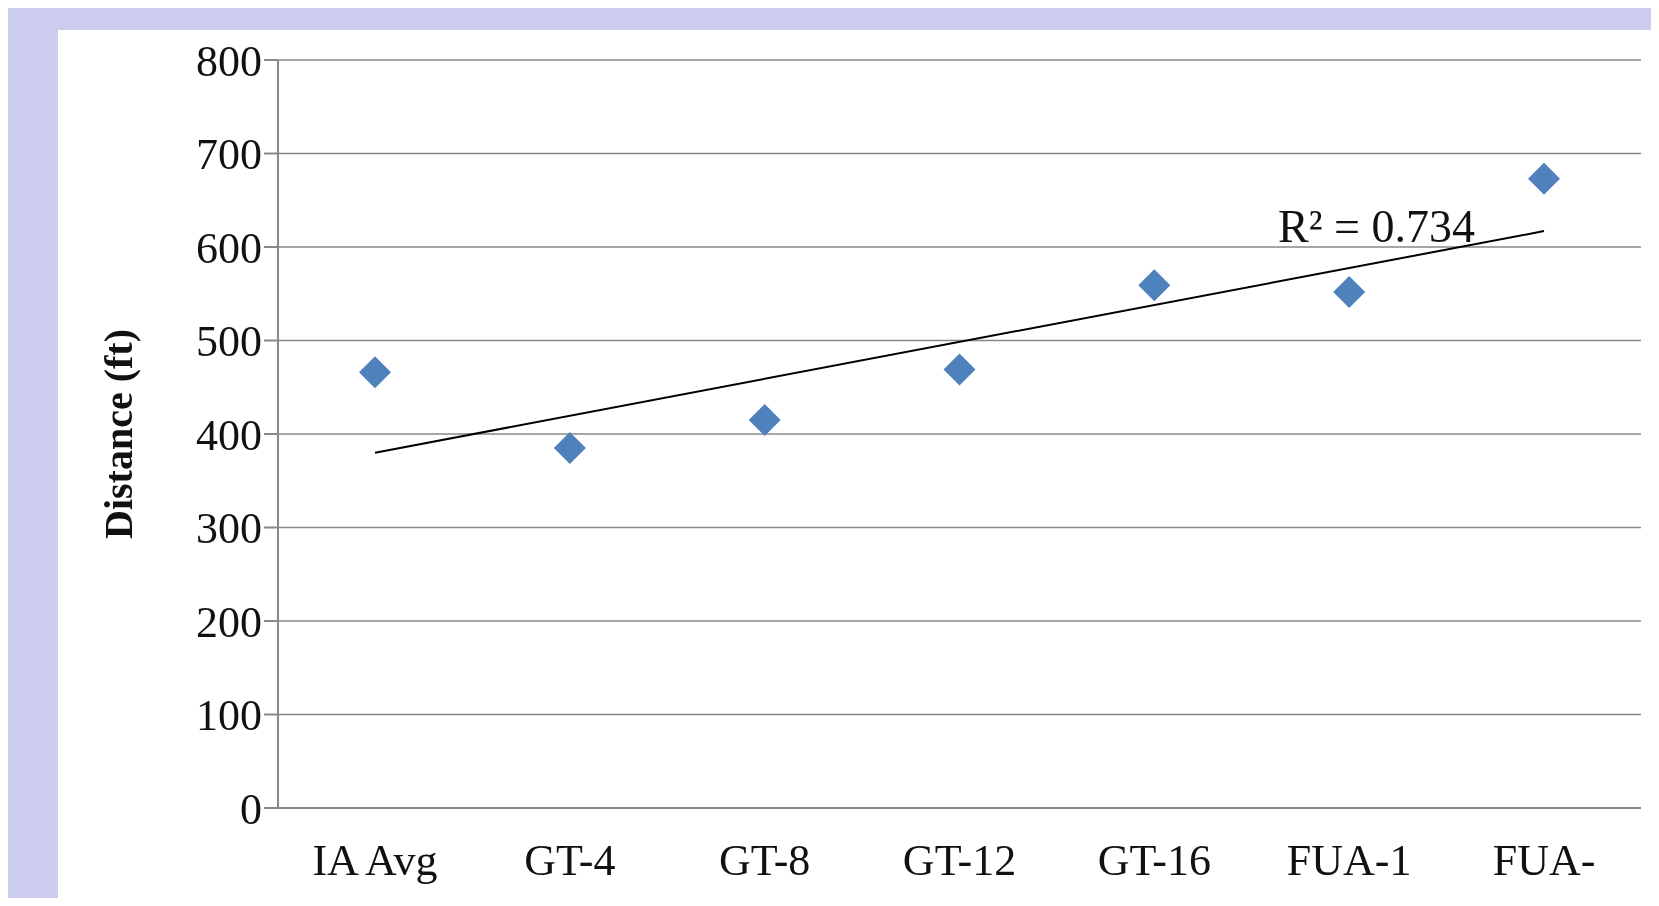 This screenshot has height=906, width=1659. Describe the element at coordinates (959, 861) in the screenshot. I see `x-tick-label: GT-12` at that location.